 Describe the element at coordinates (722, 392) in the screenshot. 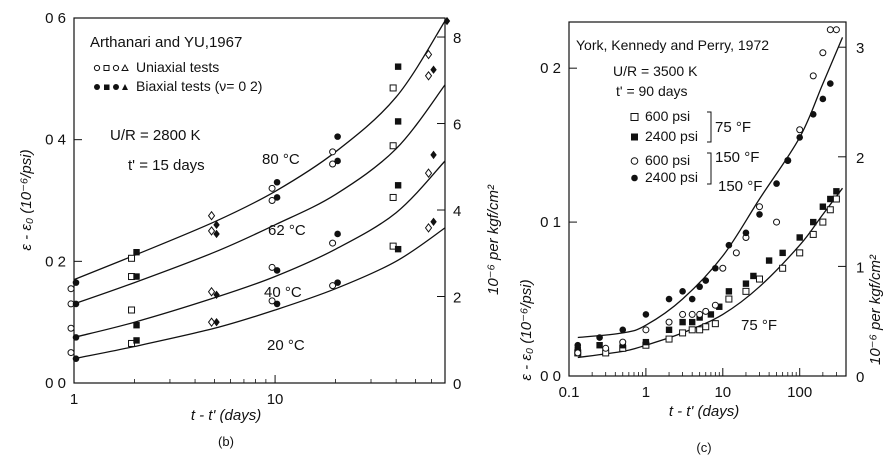

I see `x-tick-label: 10` at that location.